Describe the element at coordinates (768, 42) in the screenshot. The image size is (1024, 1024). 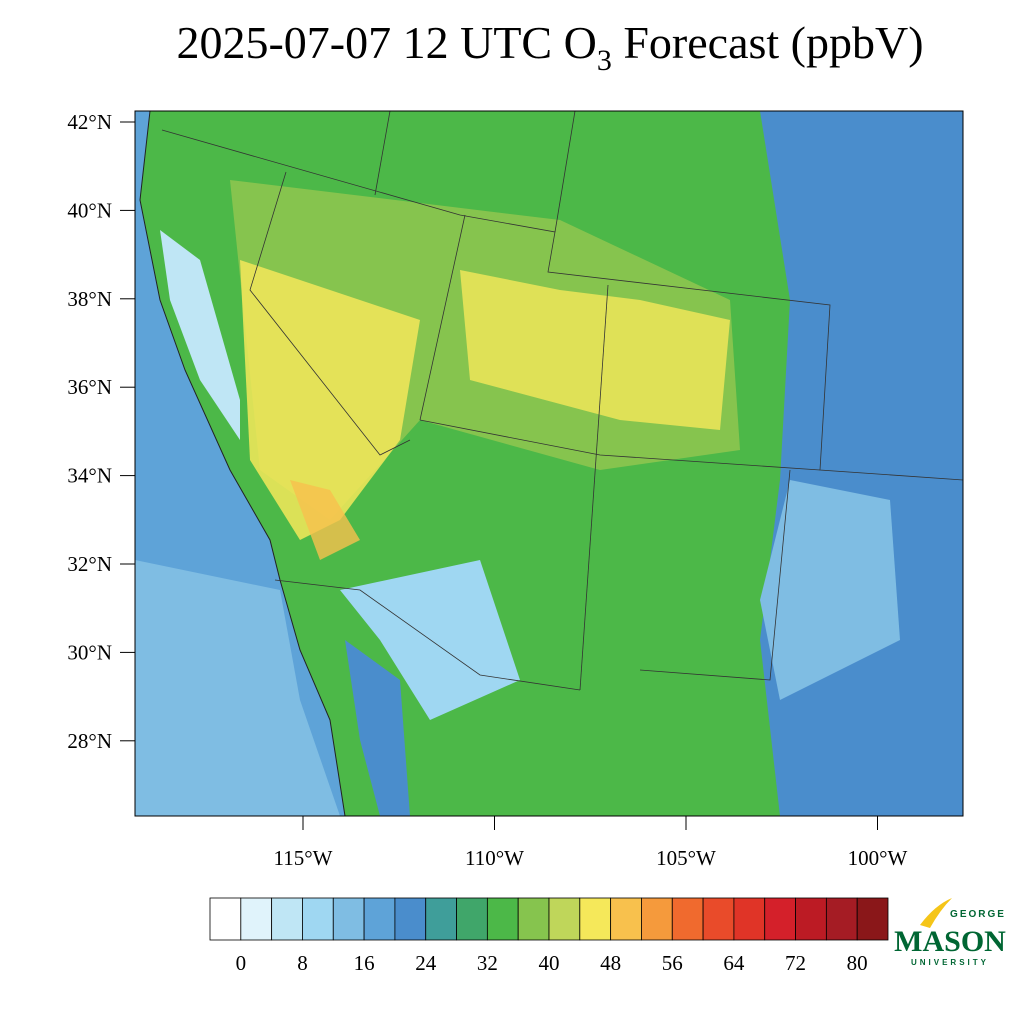
I see `title-tail: Forecast (ppbV)` at that location.